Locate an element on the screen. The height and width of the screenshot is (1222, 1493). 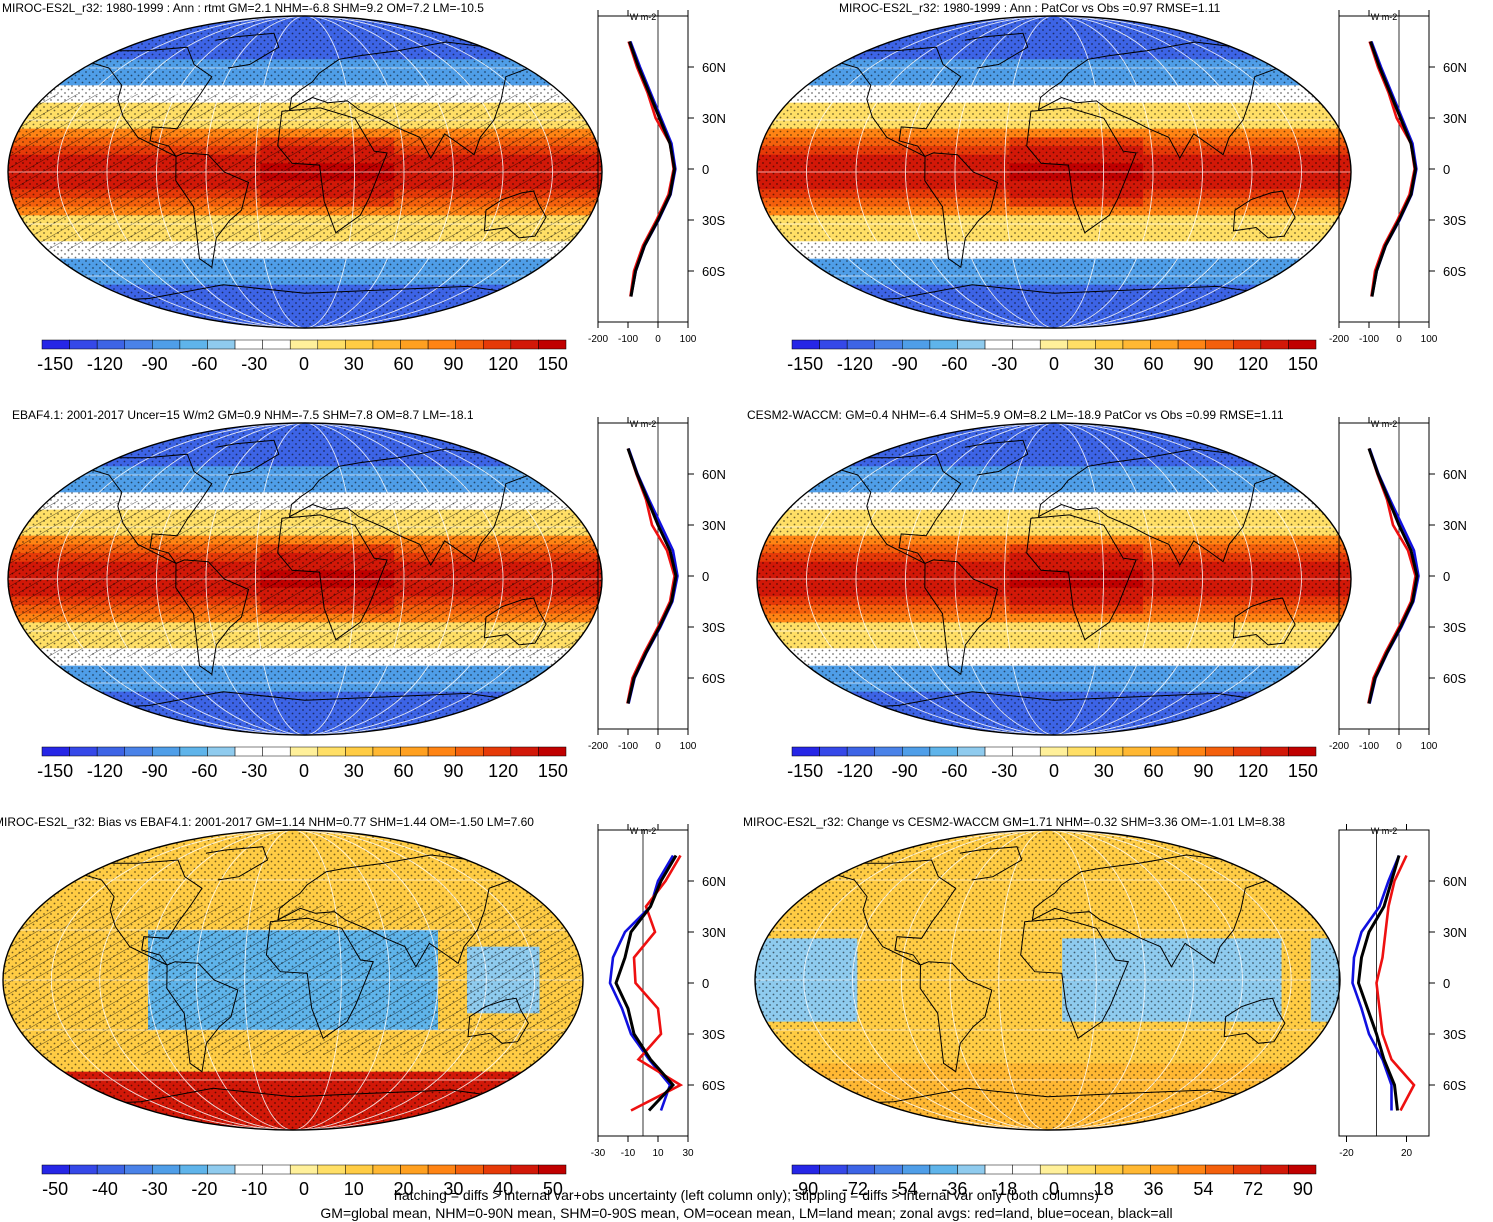
colorbar-tick-label: -150 is located at coordinates (55, 771).